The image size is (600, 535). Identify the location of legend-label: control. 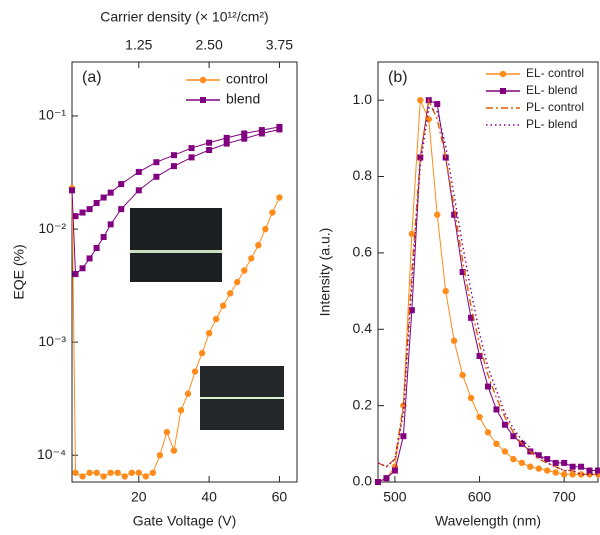
(247, 79).